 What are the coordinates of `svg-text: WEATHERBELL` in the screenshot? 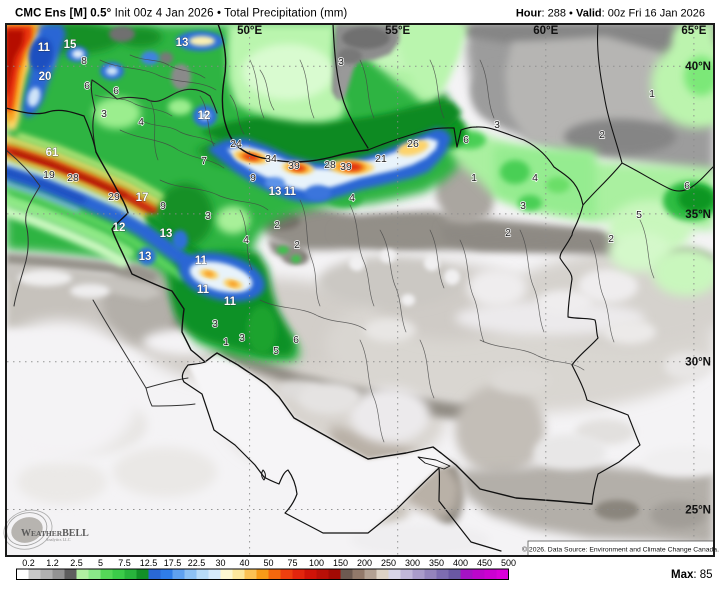 It's located at (55, 533).